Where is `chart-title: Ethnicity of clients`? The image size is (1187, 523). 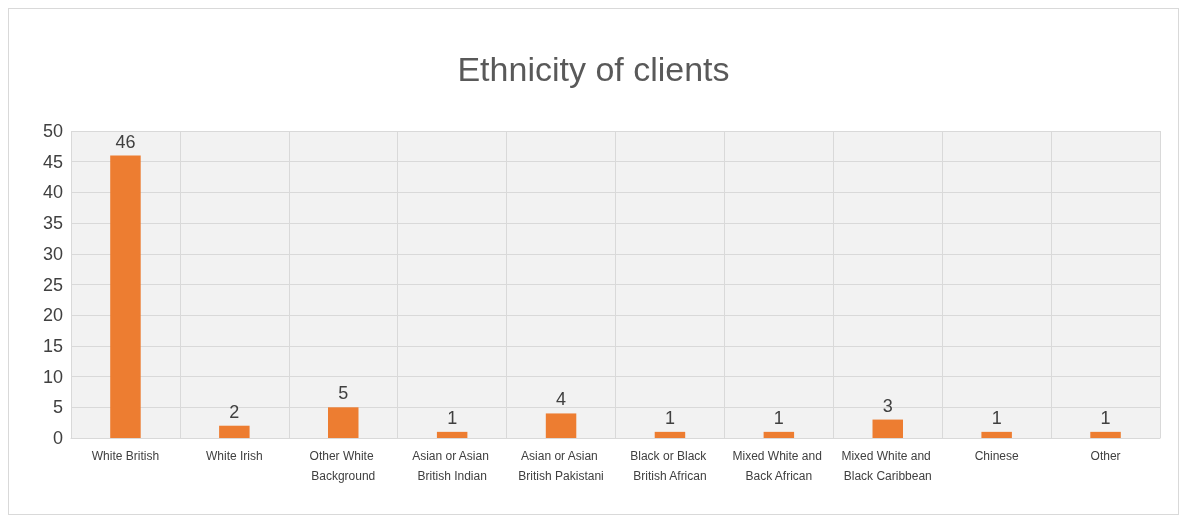
chart-title: Ethnicity of clients is located at coordinates (593, 69).